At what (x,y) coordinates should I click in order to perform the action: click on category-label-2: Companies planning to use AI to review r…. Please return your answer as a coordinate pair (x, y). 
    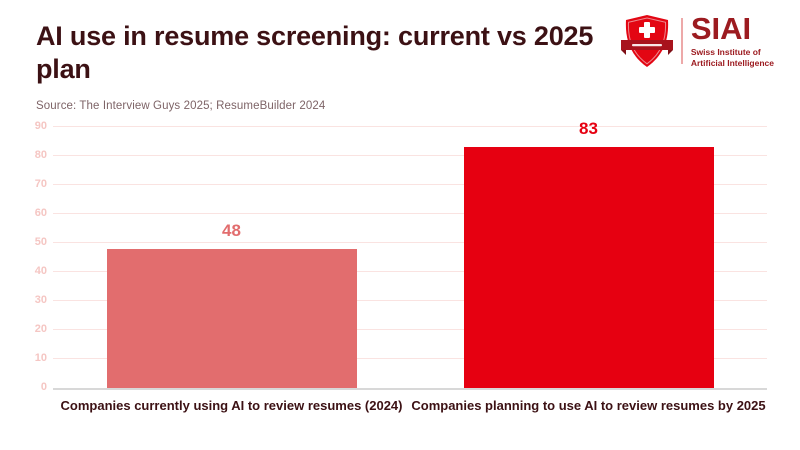
    Looking at the image, I should click on (588, 405).